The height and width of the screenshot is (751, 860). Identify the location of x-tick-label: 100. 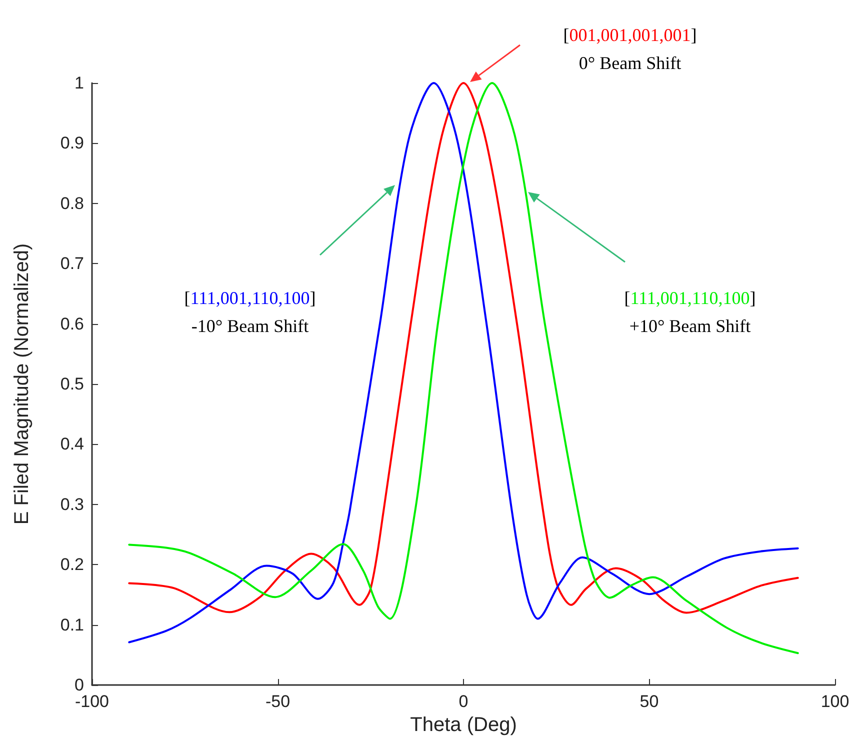
(835, 701).